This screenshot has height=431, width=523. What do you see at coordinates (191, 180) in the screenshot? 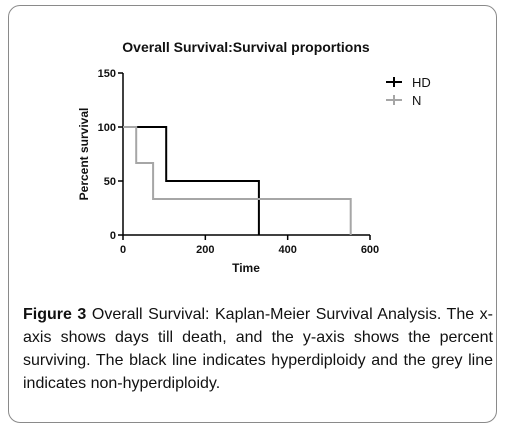
I see `series-line-hd` at bounding box center [191, 180].